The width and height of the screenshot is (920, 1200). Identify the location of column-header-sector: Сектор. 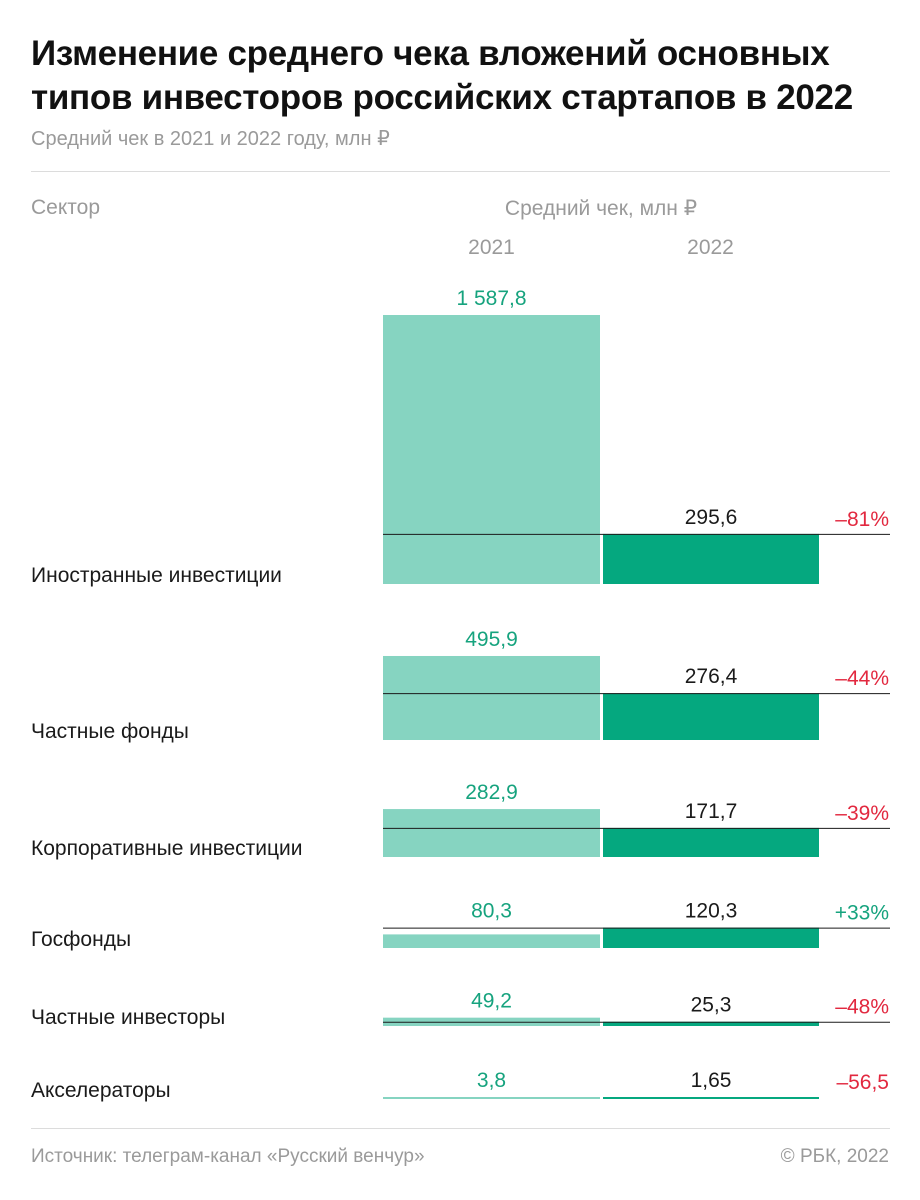
(66, 207).